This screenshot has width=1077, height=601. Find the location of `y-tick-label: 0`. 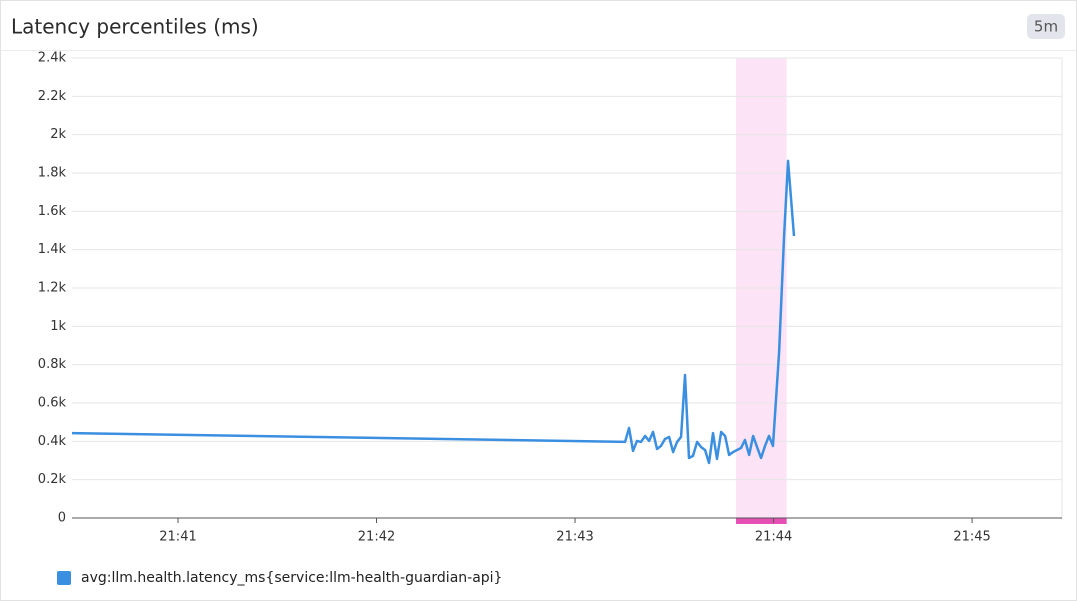

y-tick-label: 0 is located at coordinates (62, 518).